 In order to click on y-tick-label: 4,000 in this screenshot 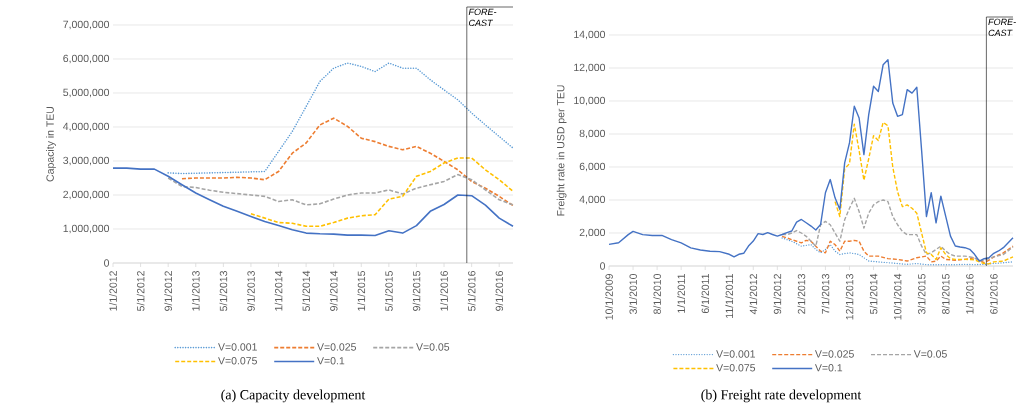, I will do `click(592, 200)`.